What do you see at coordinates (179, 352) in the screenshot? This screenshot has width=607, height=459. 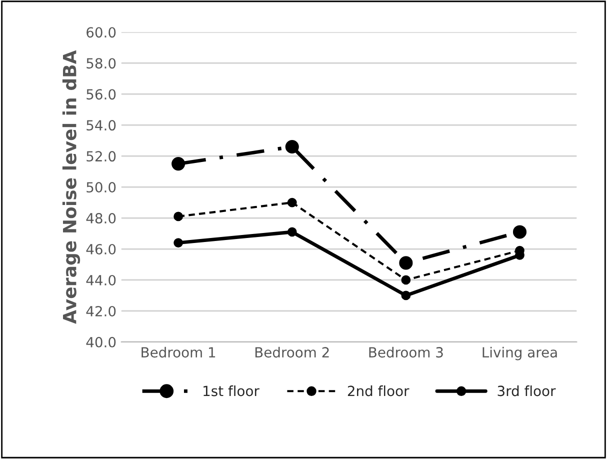 I see `x-tick-label: Bedroom 1` at bounding box center [179, 352].